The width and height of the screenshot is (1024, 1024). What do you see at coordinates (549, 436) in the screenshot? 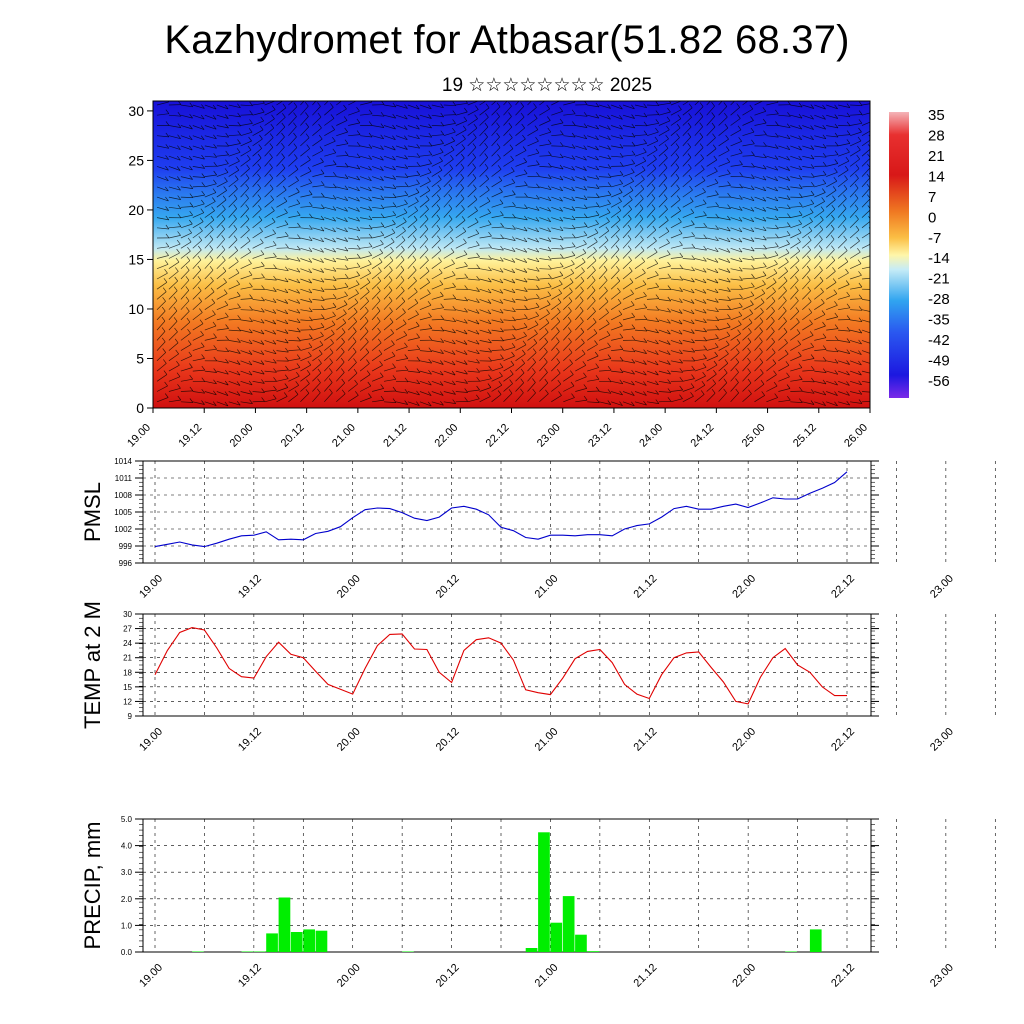
I see `x-tick-label: 23.00` at bounding box center [549, 436].